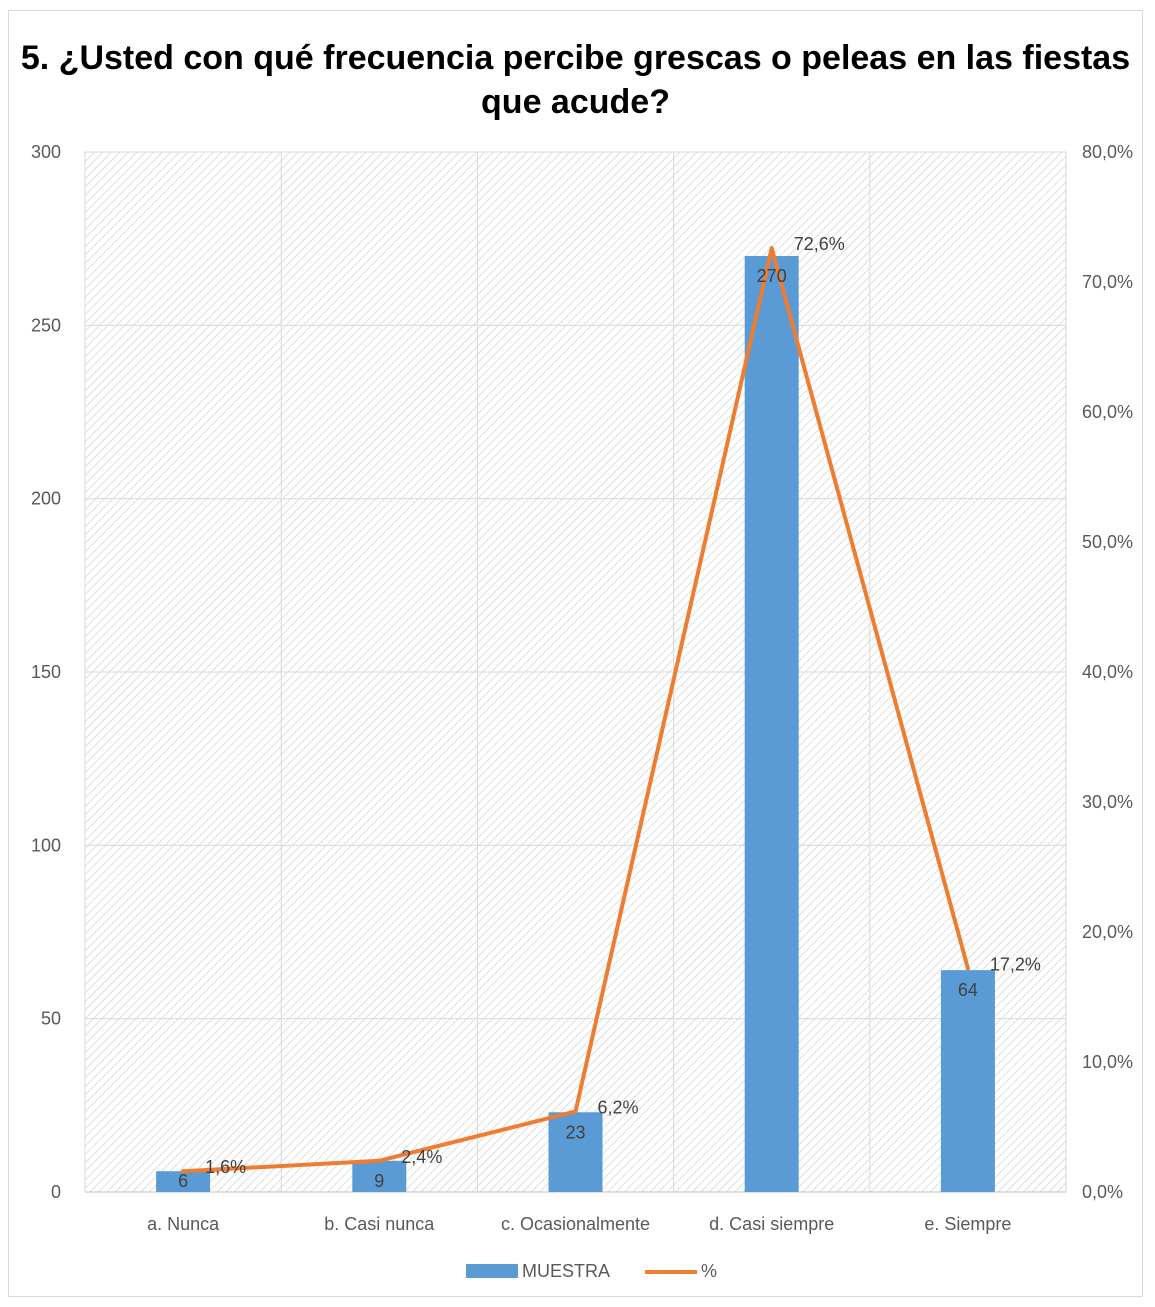 Image resolution: width=1155 pixels, height=1307 pixels. I want to click on y-tick-label-left: 250, so click(46, 325).